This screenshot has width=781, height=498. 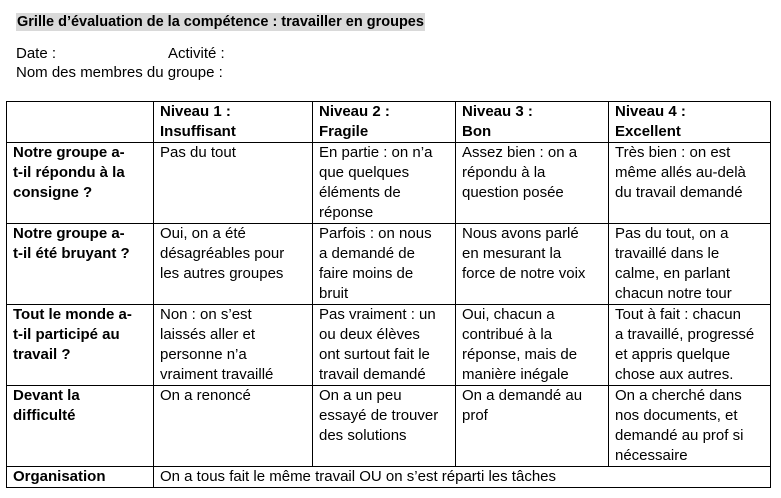 What do you see at coordinates (36, 53) in the screenshot?
I see `date-label: Date :` at bounding box center [36, 53].